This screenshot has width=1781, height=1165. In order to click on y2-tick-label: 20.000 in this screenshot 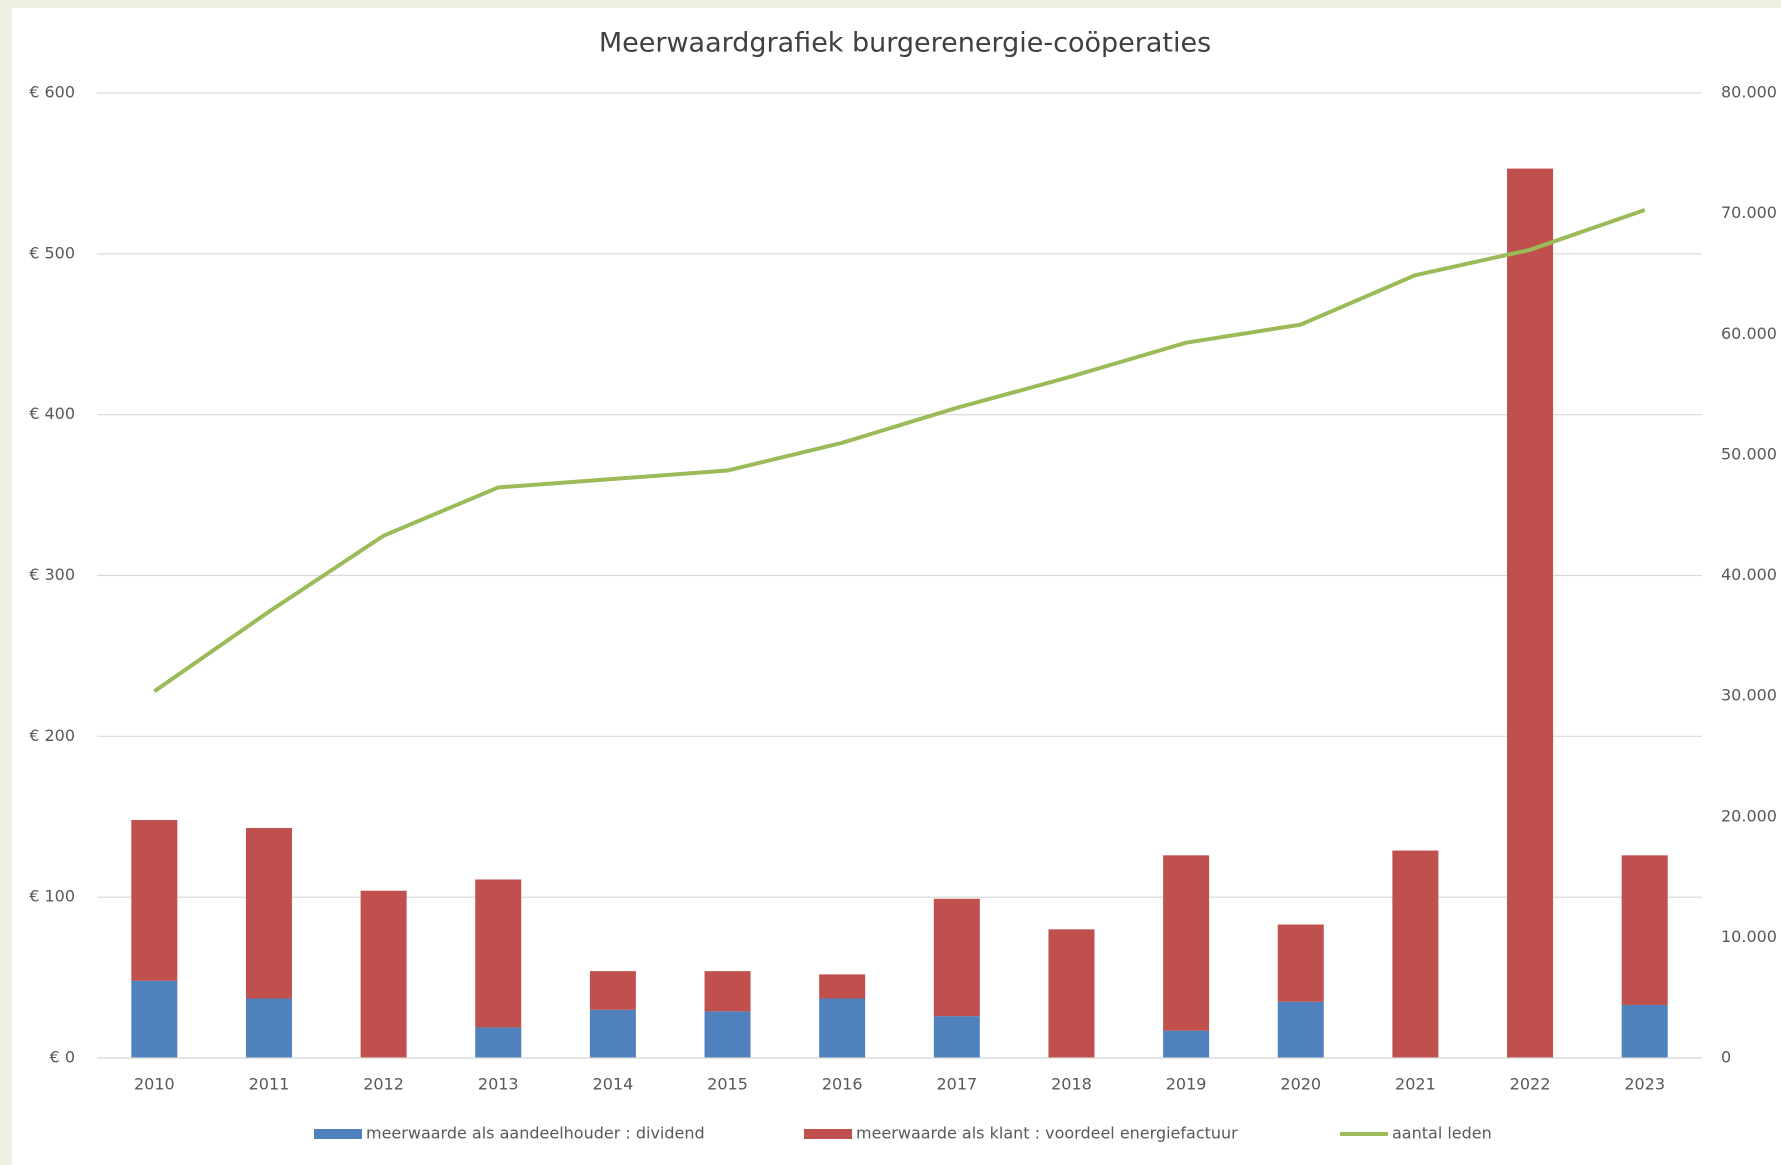, I will do `click(1749, 815)`.